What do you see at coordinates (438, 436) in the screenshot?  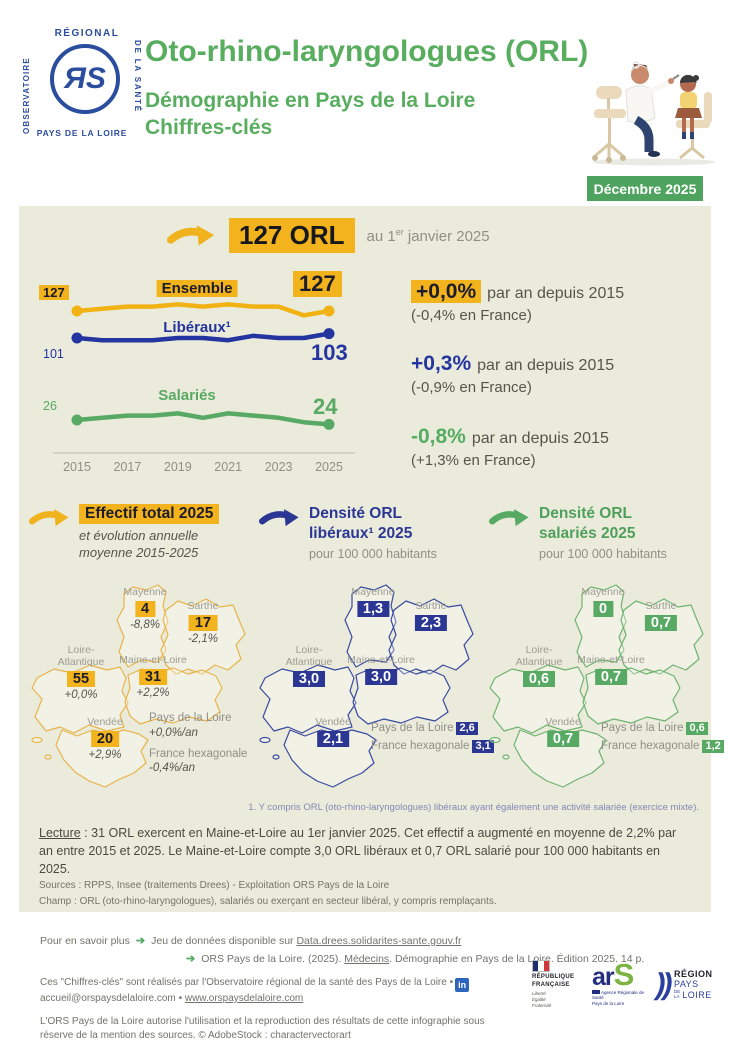 I see `stat-salaries-value: -0,8%` at bounding box center [438, 436].